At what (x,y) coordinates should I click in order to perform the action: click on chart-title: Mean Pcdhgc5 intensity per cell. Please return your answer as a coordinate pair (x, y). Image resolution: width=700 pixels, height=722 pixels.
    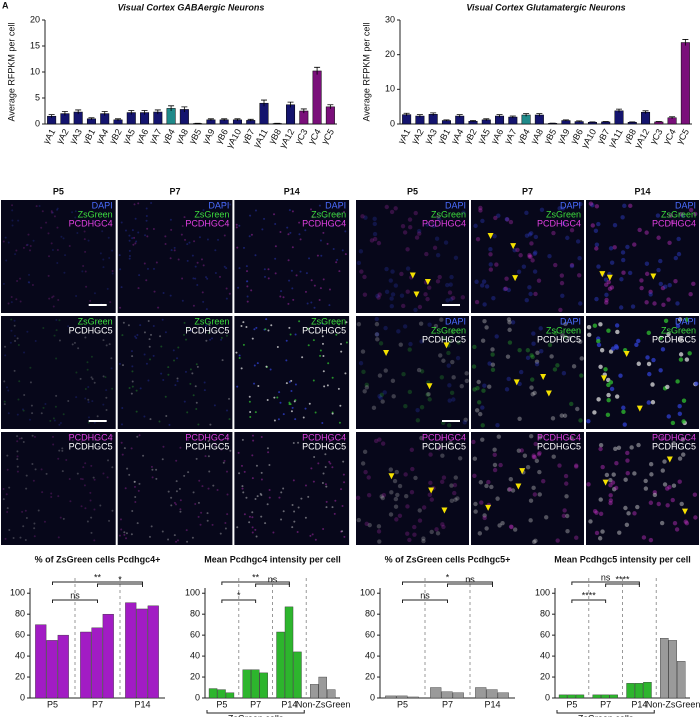
    Looking at the image, I should click on (622, 559).